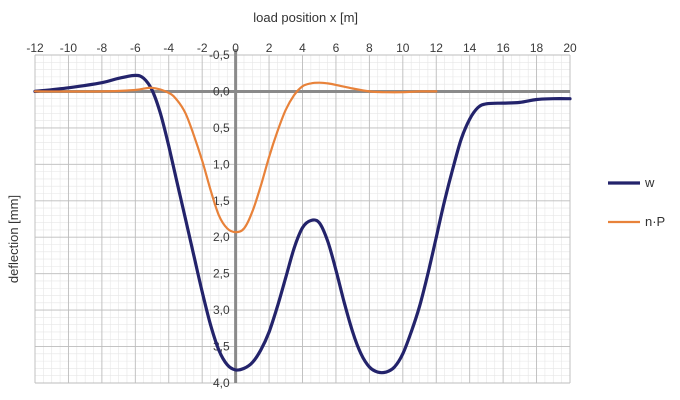  I want to click on x-tick-label: -10, so click(69, 48).